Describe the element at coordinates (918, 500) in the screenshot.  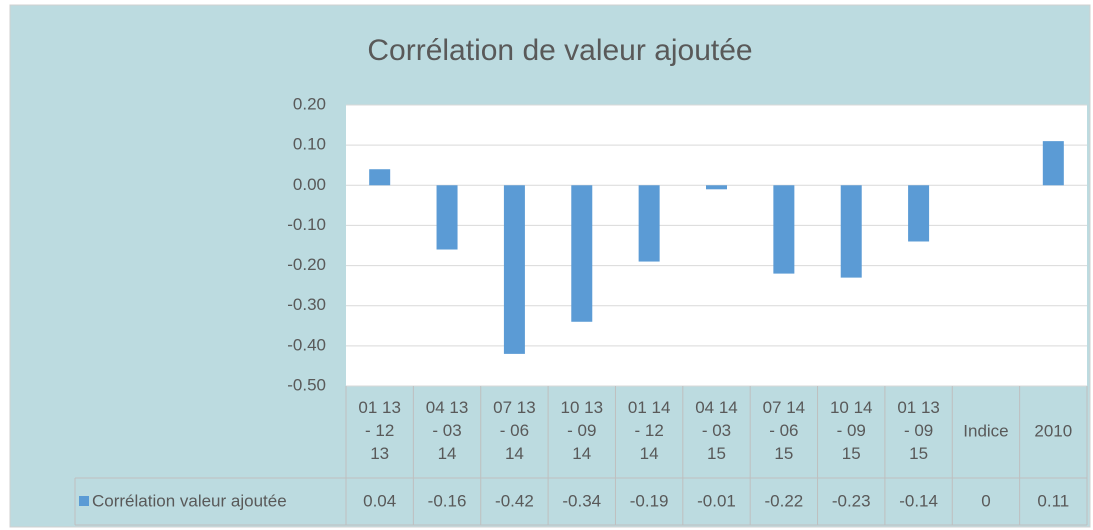
I see `data-table-value: -0.14` at that location.